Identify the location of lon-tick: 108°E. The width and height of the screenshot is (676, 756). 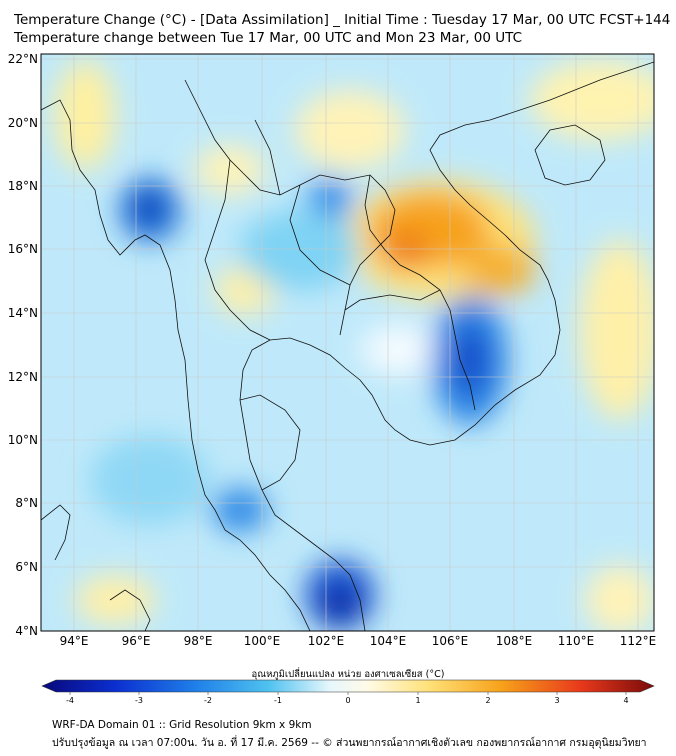
(514, 641).